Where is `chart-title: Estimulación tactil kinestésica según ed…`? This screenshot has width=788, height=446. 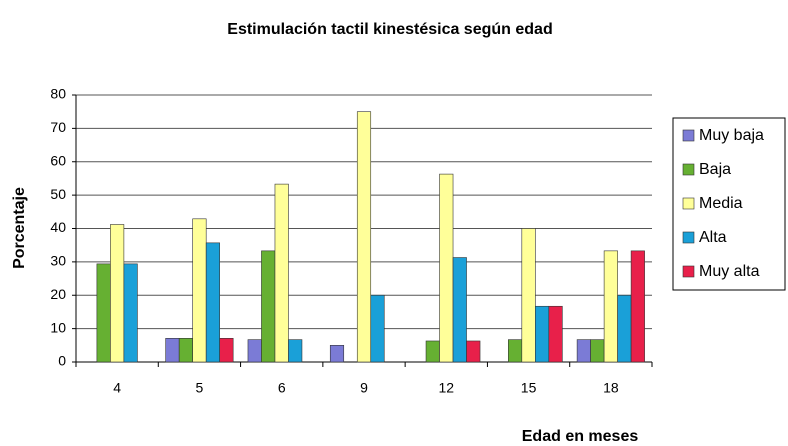
chart-title: Estimulación tactil kinestésica según ed… is located at coordinates (389, 29).